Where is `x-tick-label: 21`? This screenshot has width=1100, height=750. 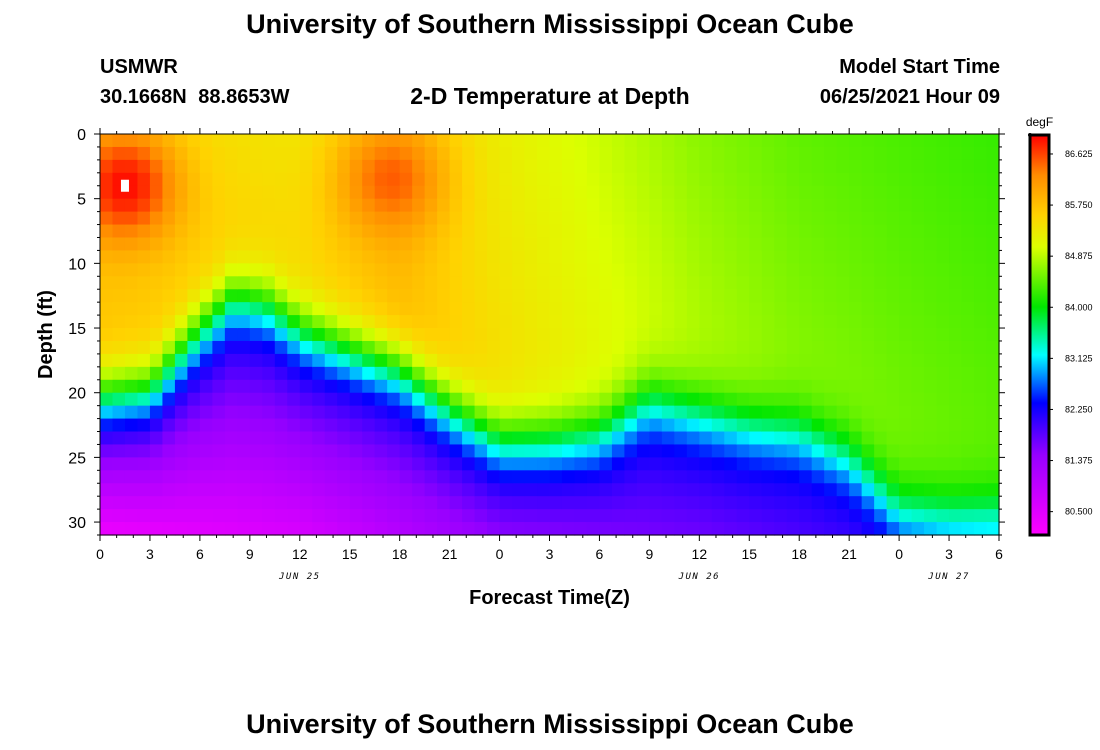
x-tick-label: 21 is located at coordinates (849, 554).